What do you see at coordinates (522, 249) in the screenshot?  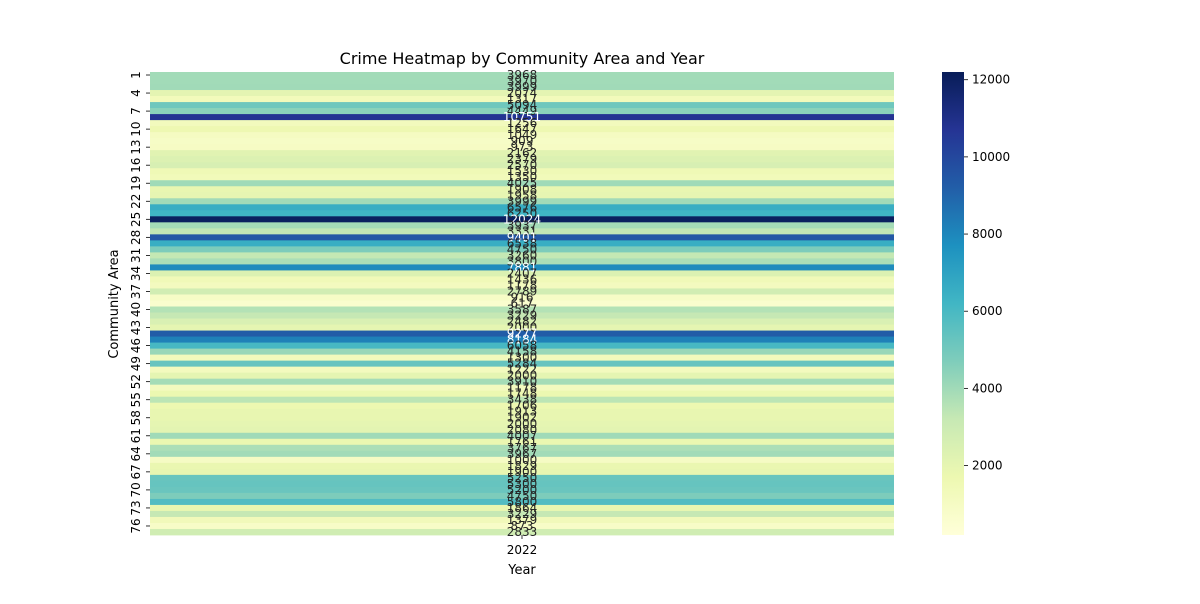 I see `cell-value-label: 4750` at bounding box center [522, 249].